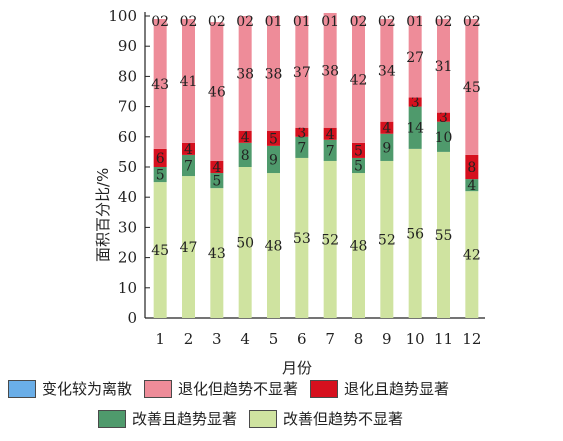 The image size is (563, 441). I want to click on data-label: 45, so click(160, 251).